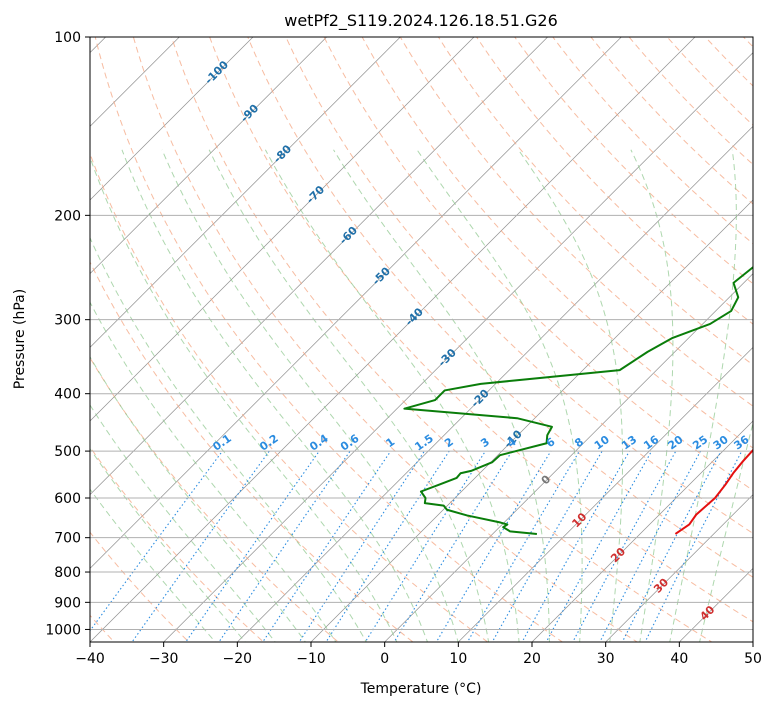  I want to click on x-tick-label: 30, so click(606, 659).